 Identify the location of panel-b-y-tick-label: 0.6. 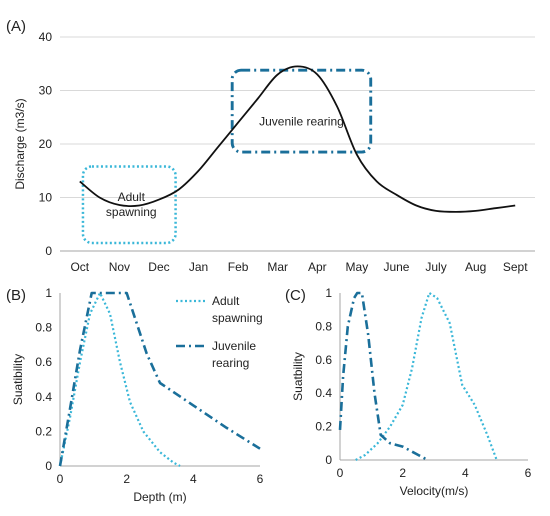
(43, 362).